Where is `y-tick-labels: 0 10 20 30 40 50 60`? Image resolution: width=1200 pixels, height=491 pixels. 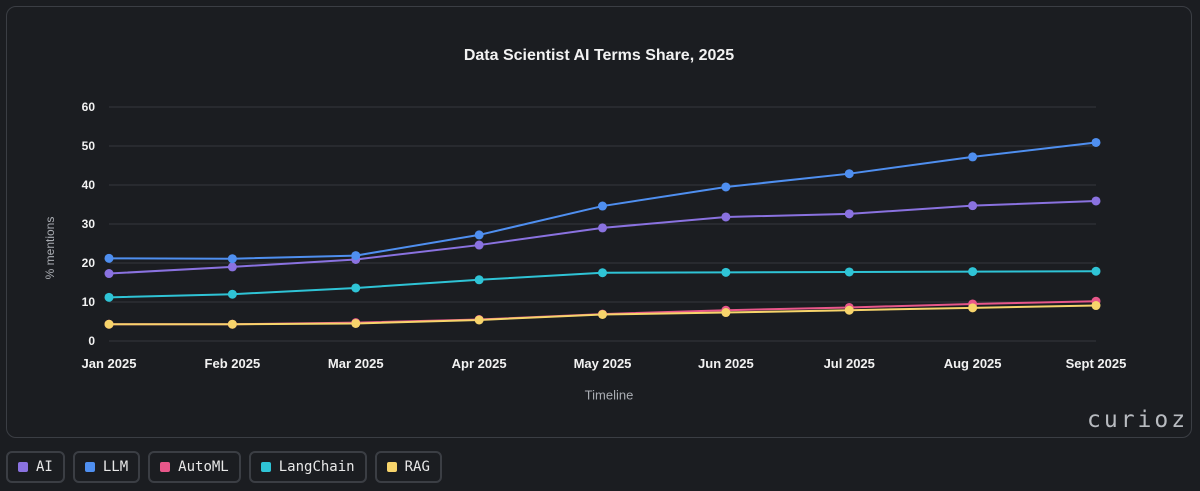 y-tick-labels: 0 10 20 30 40 50 60 is located at coordinates (89, 224).